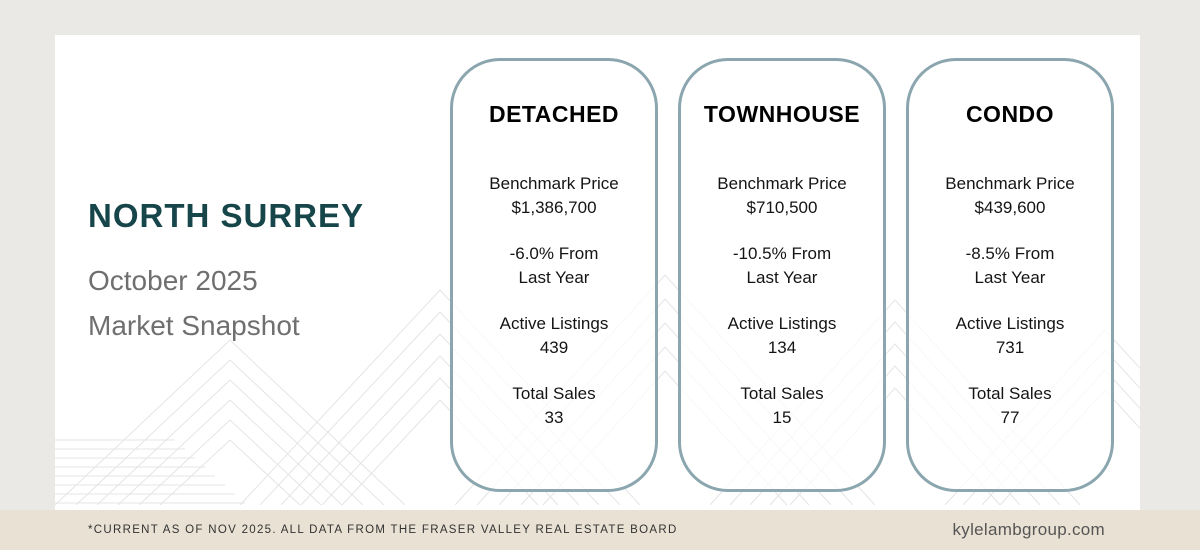 This screenshot has width=1200, height=550. I want to click on active-listings-group: Active Listings 134, so click(782, 336).